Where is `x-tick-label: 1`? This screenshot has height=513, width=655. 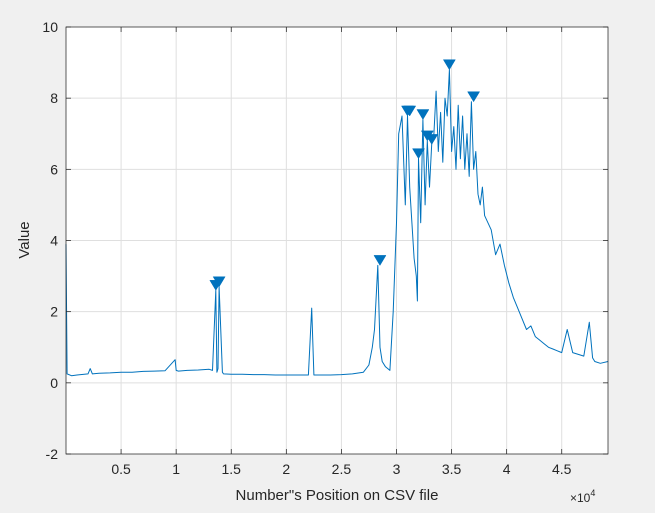 x-tick-label: 1 is located at coordinates (176, 469).